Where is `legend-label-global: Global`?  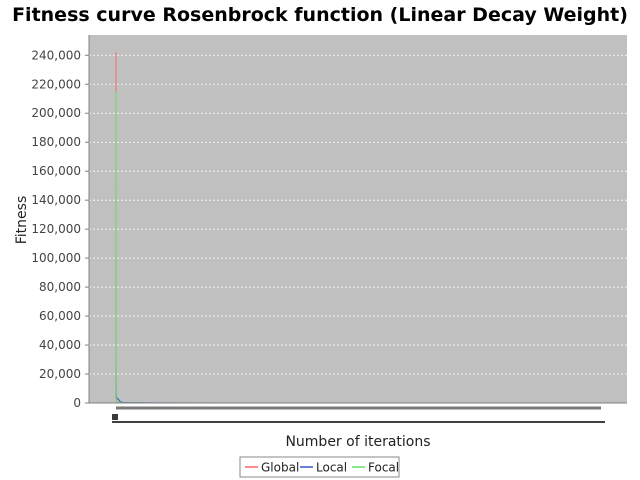 legend-label-global: Global is located at coordinates (280, 468).